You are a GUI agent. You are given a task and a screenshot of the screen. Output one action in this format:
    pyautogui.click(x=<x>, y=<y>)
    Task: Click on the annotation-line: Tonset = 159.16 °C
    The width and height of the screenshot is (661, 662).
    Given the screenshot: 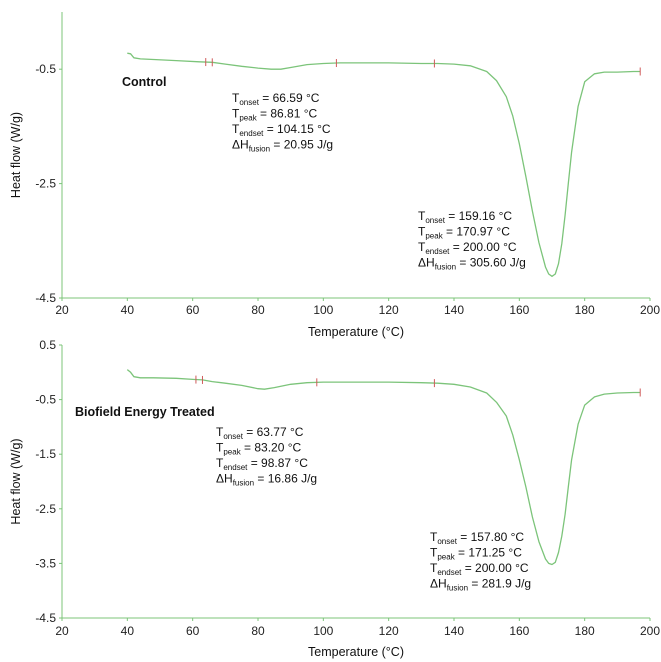 What is the action you would take?
    pyautogui.click(x=465, y=217)
    